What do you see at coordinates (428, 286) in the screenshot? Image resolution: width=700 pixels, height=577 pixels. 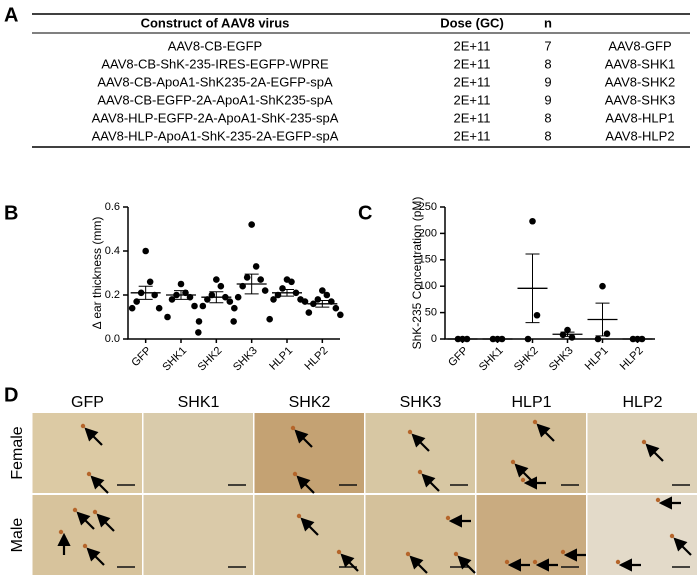 I see `y-tick-label: 100` at bounding box center [428, 286].